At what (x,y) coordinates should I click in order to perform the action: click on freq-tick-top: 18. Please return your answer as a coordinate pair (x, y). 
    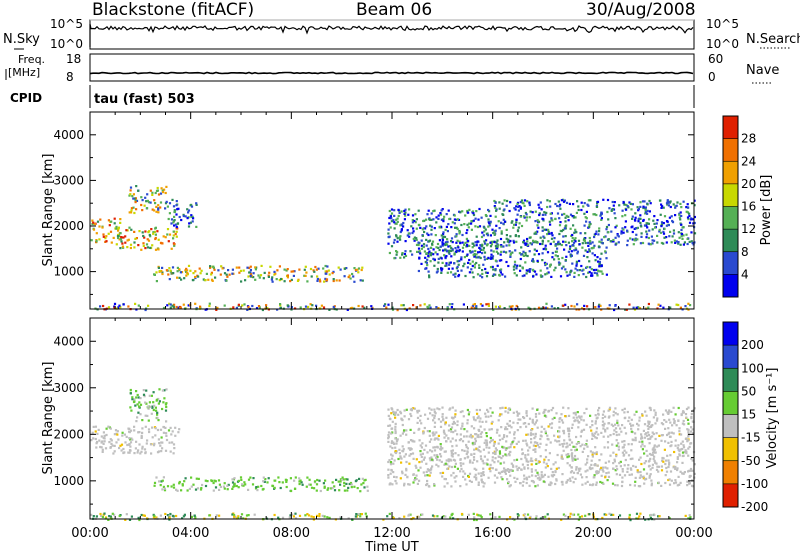
    Looking at the image, I should click on (73, 59).